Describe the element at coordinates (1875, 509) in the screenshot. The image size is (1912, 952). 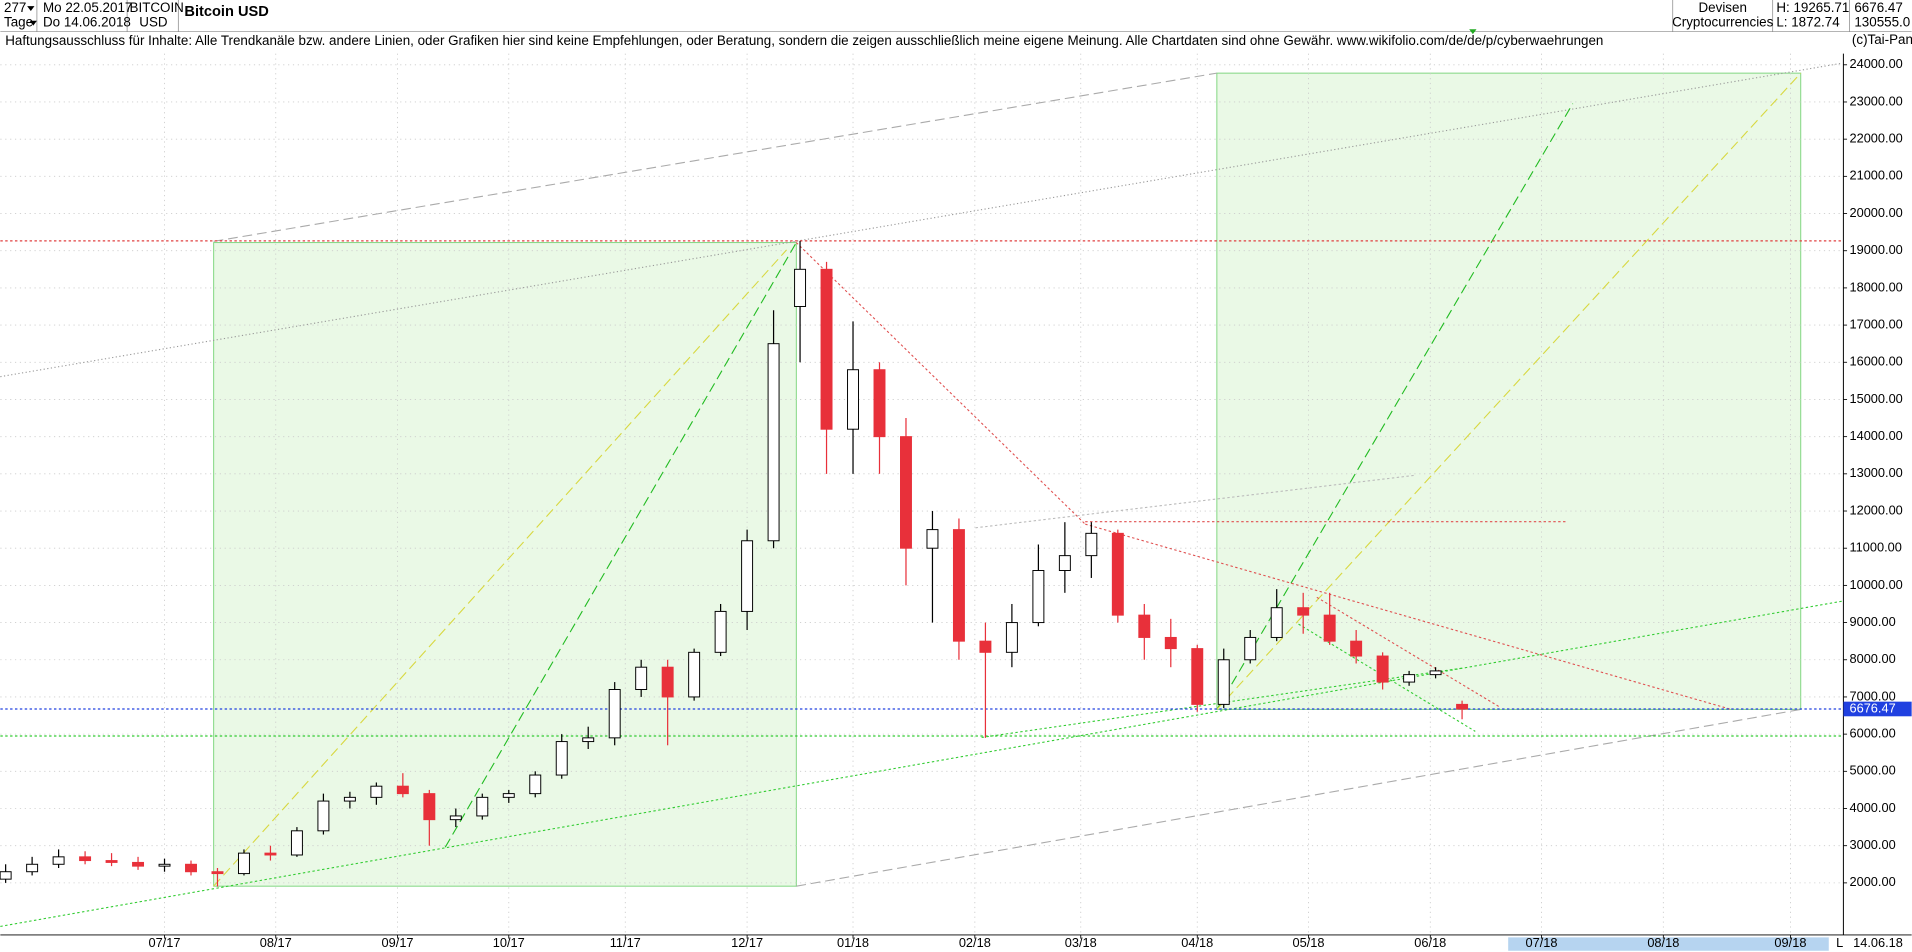
I see `y-tick-label: 12000.00` at that location.